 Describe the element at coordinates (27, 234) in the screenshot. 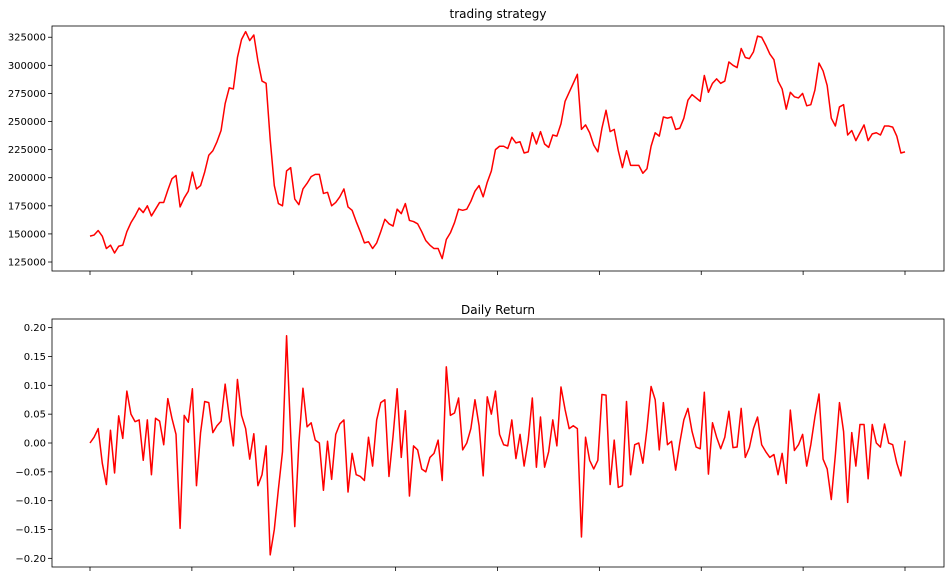

I see `trading-strategy-y-tick-label: 150000` at that location.